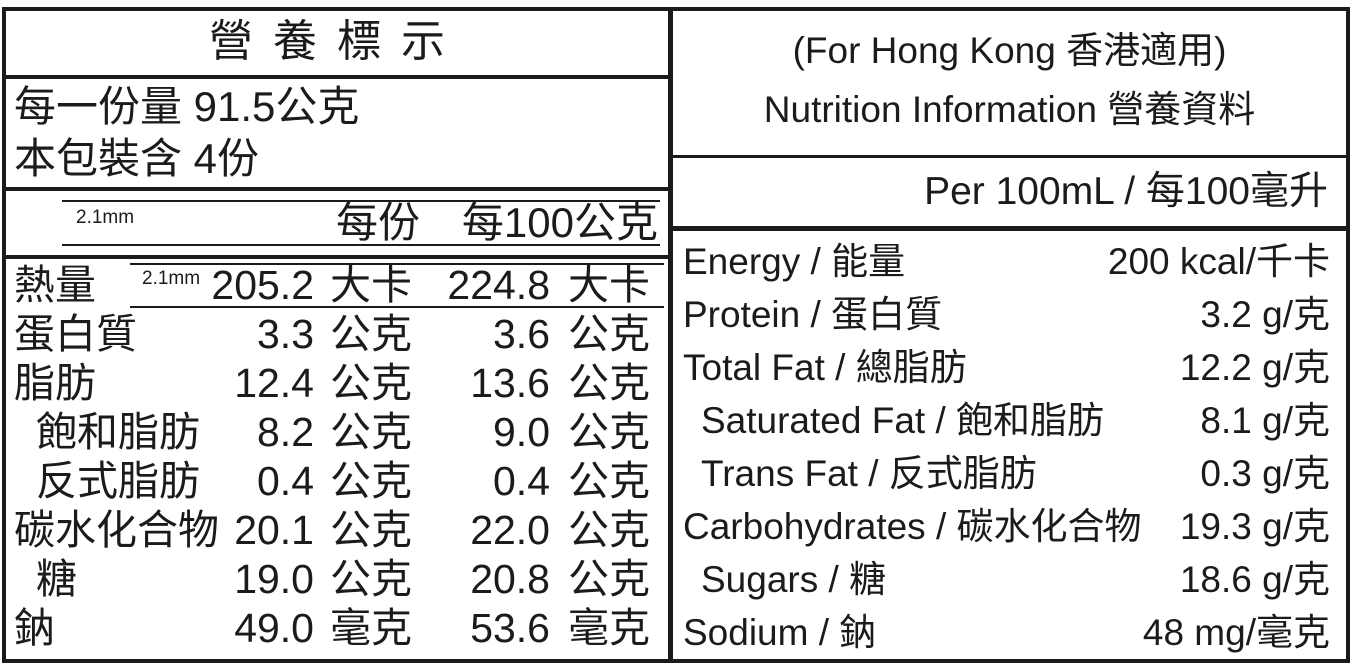 This screenshot has height=664, width=1351. I want to click on row-label: Trans Fat / 反式脂肪, so click(869, 473).